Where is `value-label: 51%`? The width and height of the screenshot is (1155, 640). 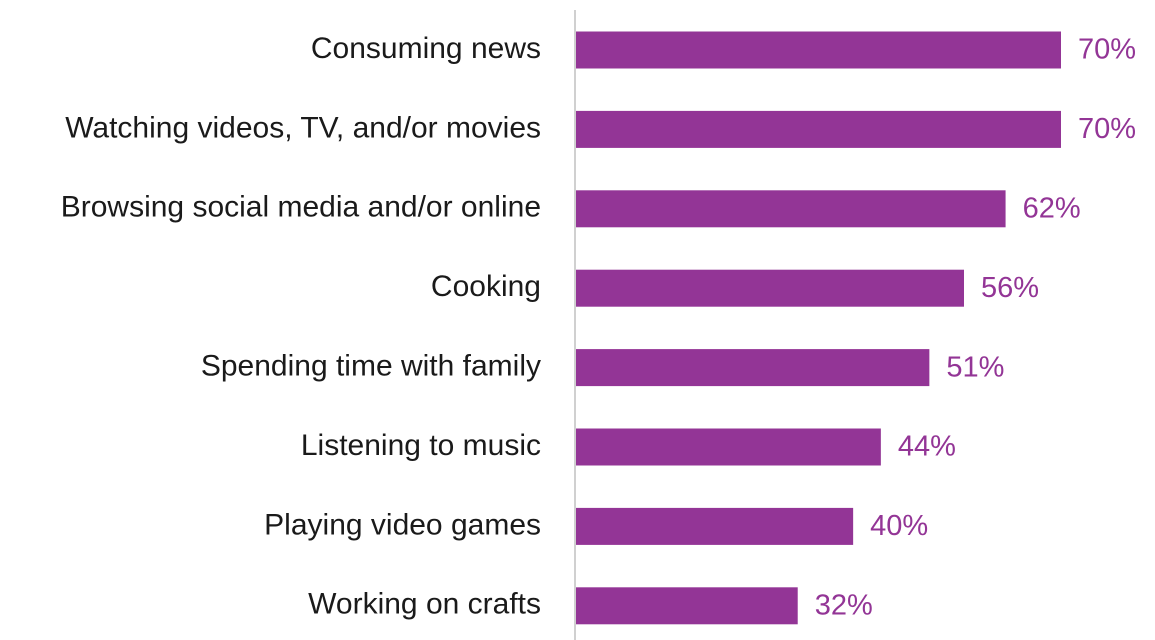
value-label: 51% is located at coordinates (975, 367).